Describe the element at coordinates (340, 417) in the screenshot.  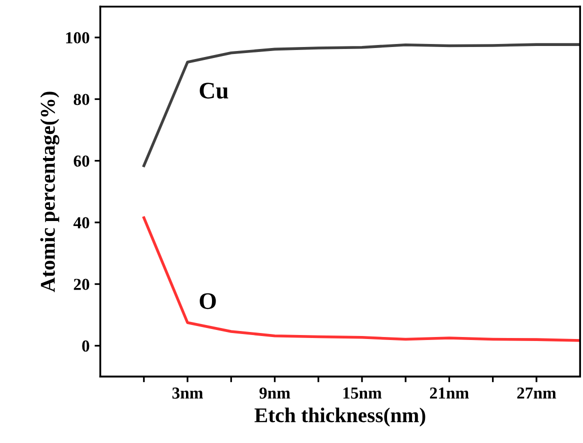
I see `x-axis-title: Etch thickness(nm)` at that location.